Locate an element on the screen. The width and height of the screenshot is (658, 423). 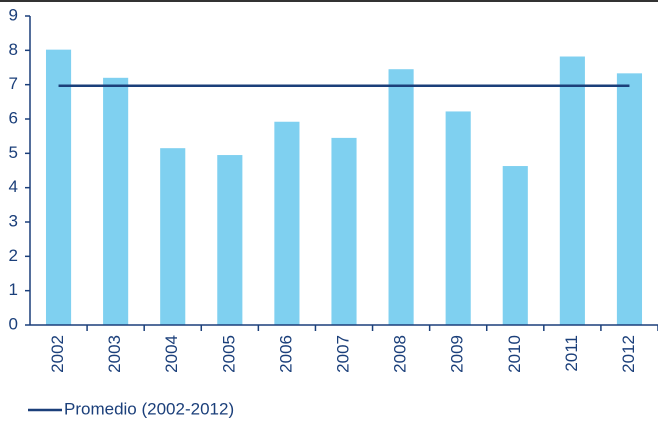
x-tick-label: 2009 is located at coordinates (457, 354).